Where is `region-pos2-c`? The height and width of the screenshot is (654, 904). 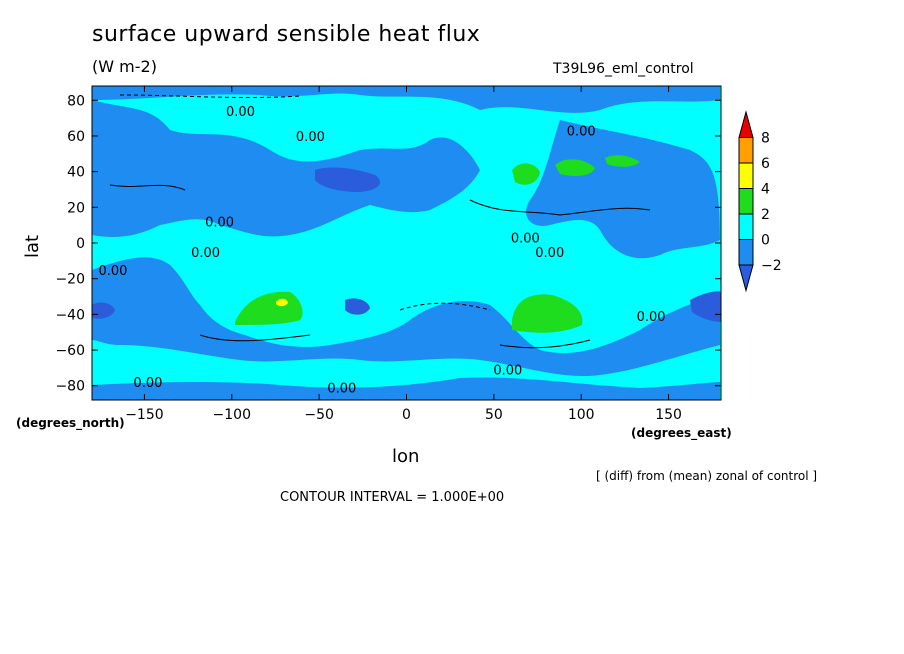
region-pos2-c is located at coordinates (622, 161).